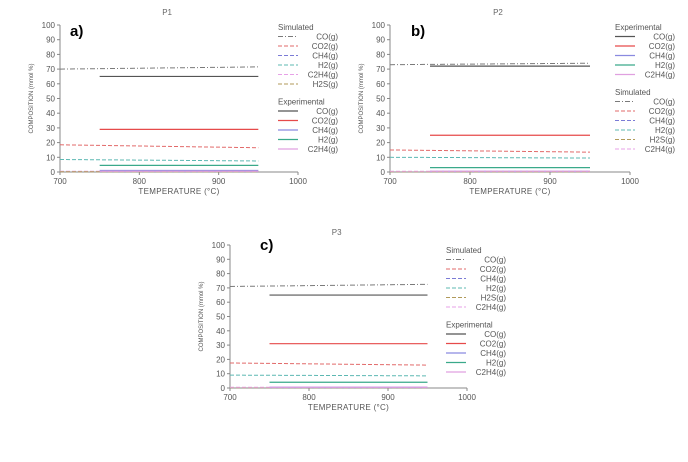 The height and width of the screenshot is (462, 688). What do you see at coordinates (220, 302) in the screenshot?
I see `y-tick-label-p3: 60` at bounding box center [220, 302].